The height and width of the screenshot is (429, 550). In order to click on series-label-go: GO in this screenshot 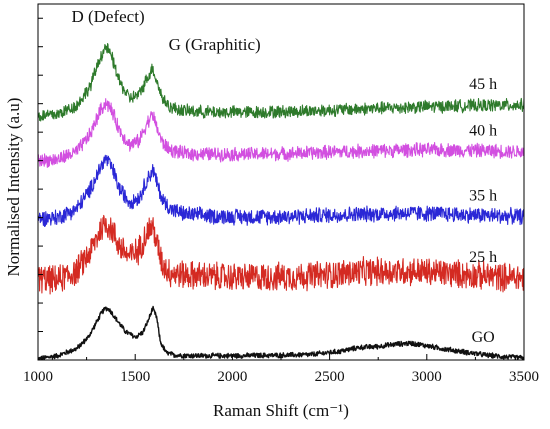, I will do `click(483, 337)`.